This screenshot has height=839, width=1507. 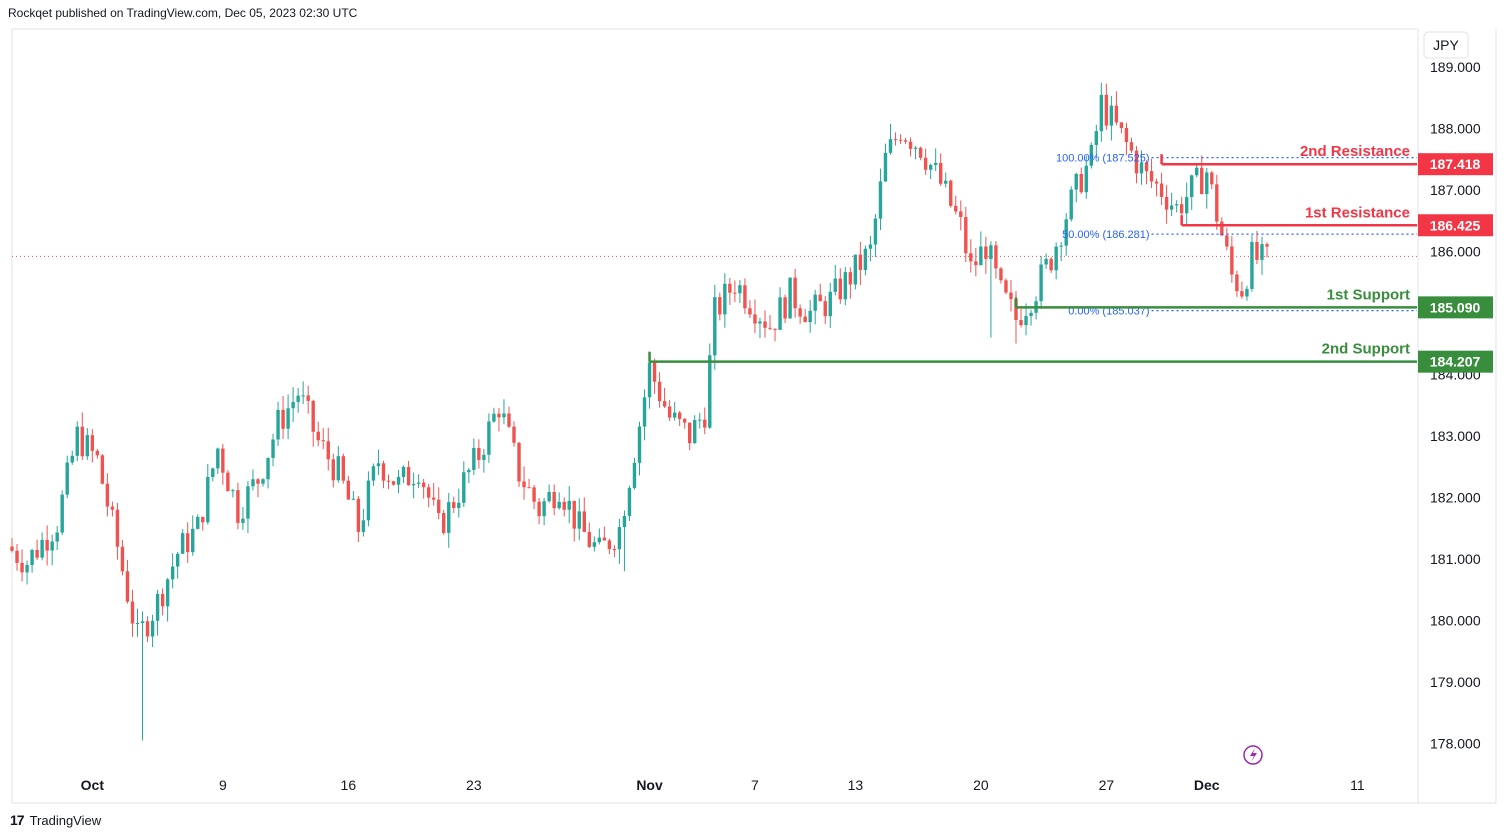 I want to click on resistance-price-tag-text: 187.418, so click(x=1455, y=164).